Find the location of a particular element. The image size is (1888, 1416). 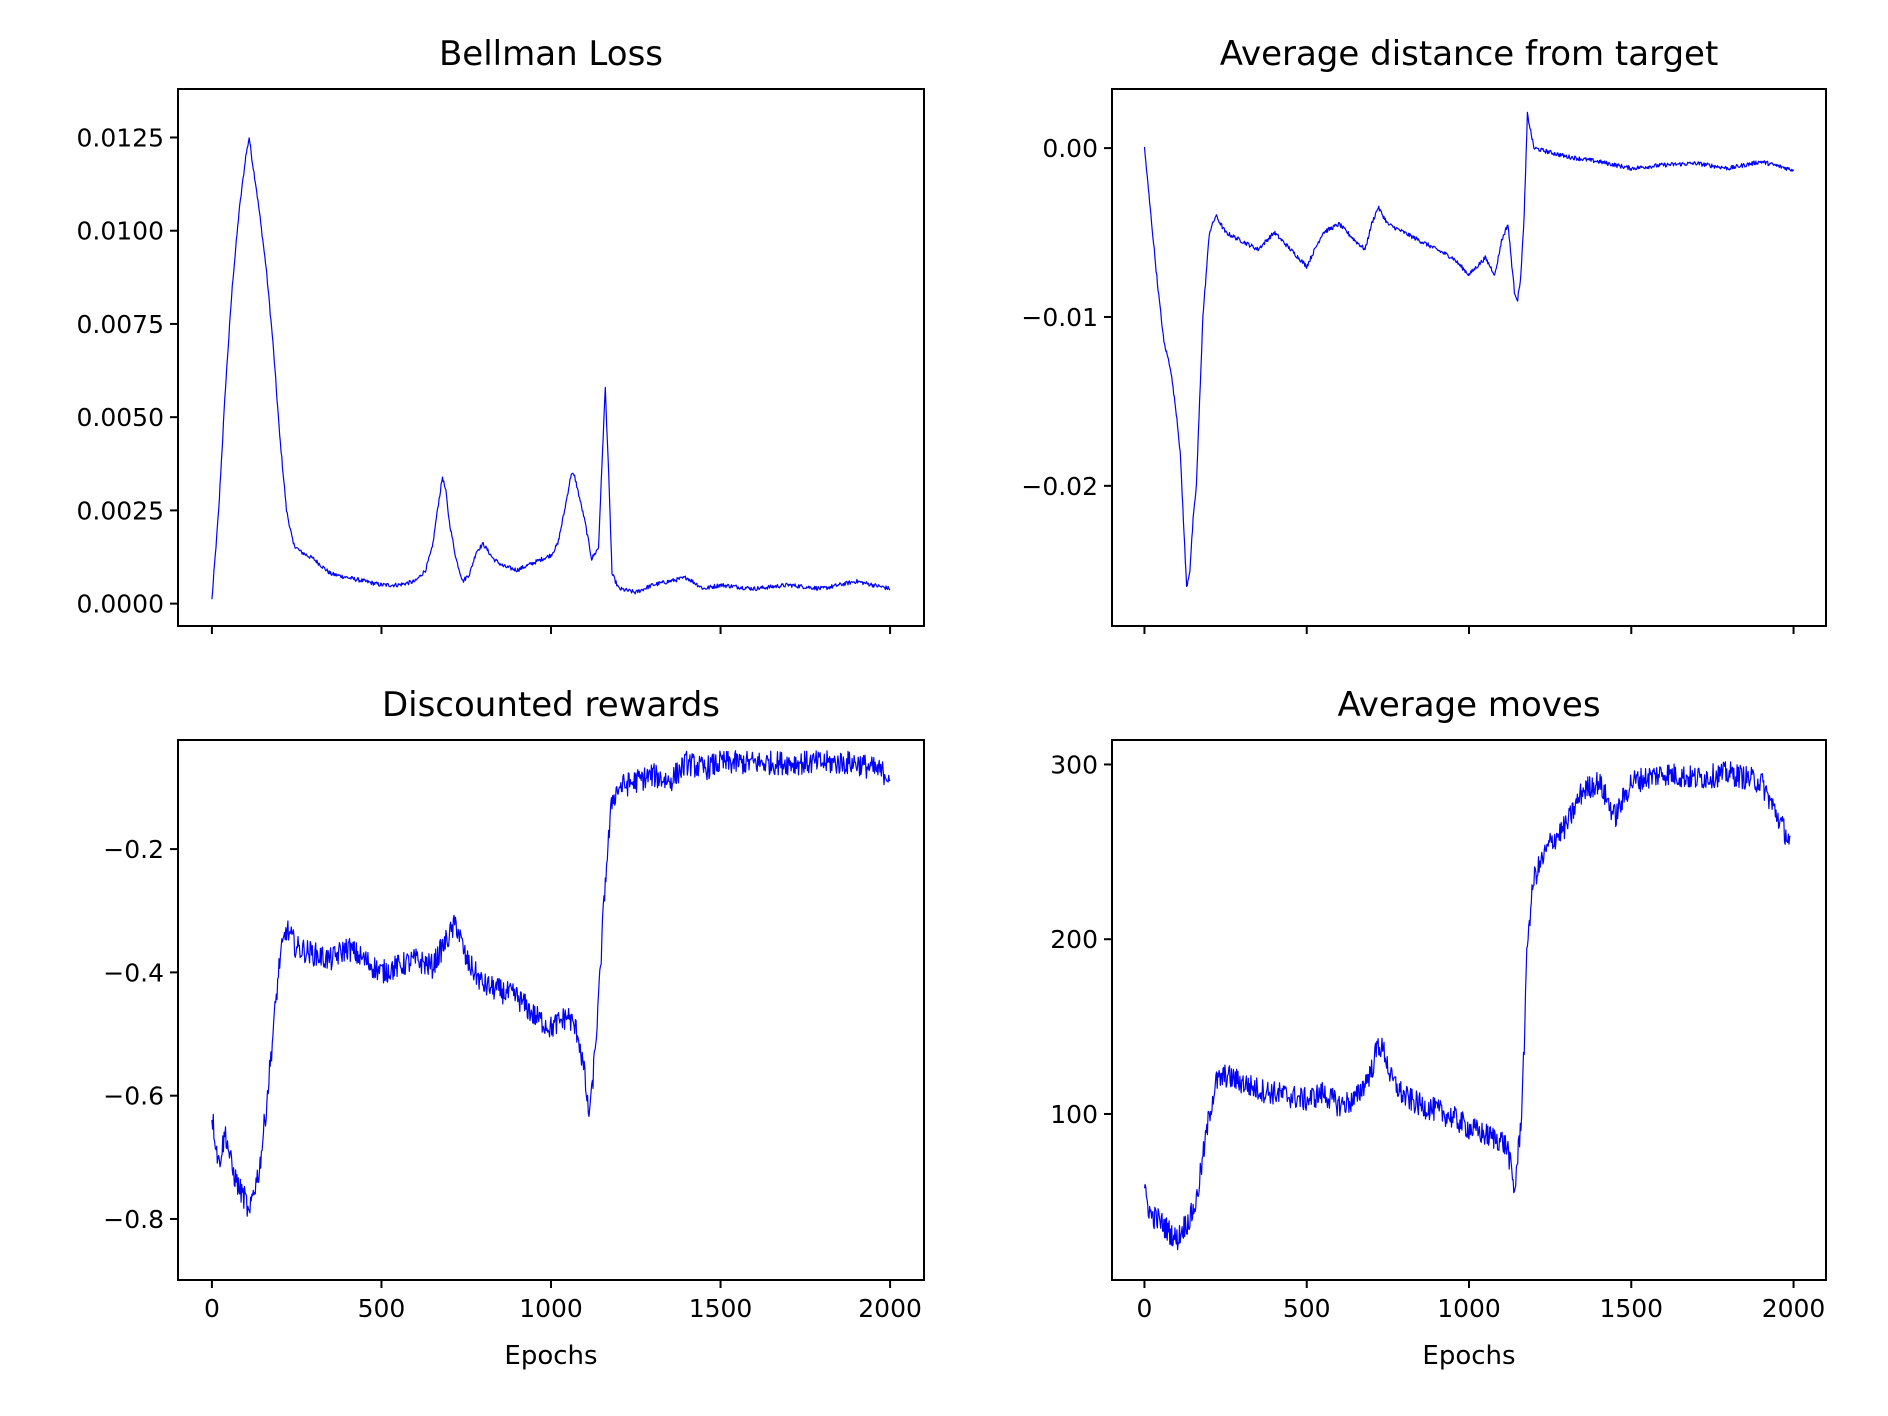

y-tick-label: 100 is located at coordinates (1074, 1114).